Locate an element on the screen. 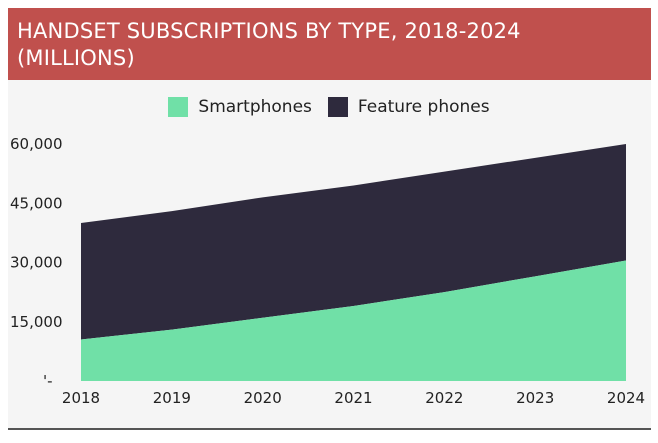 This screenshot has height=443, width=658. y-tick-label: 30,000 is located at coordinates (36, 263).